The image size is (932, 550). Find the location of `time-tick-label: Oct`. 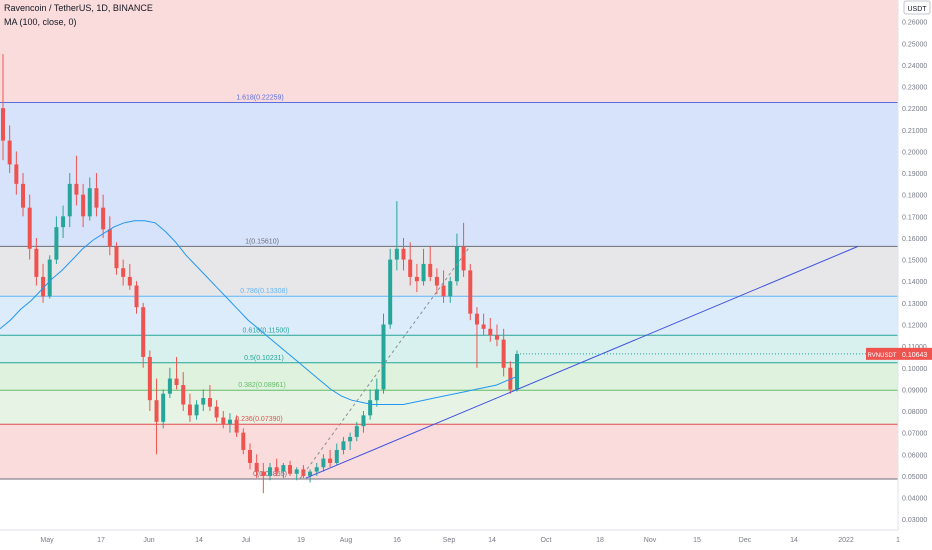

time-tick-label: Oct is located at coordinates (546, 540).